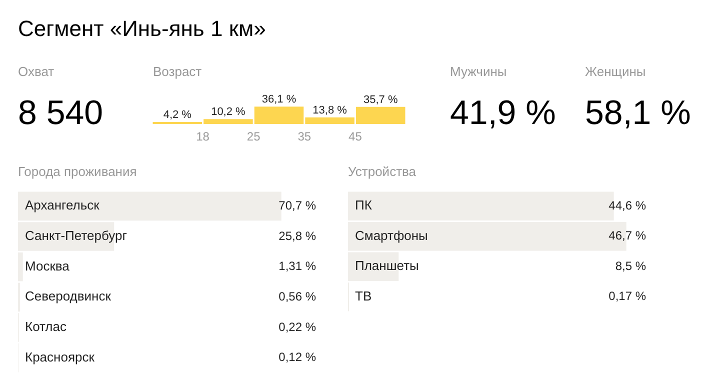 The image size is (719, 385). Describe the element at coordinates (478, 71) in the screenshot. I see `text: Мужчины` at that location.